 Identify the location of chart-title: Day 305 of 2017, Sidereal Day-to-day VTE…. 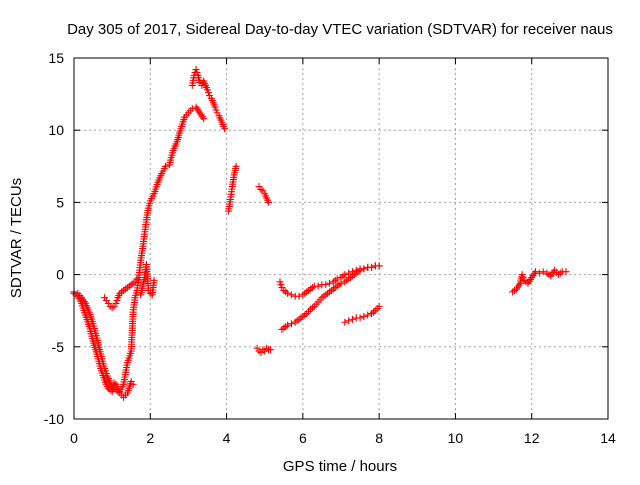
(340, 29).